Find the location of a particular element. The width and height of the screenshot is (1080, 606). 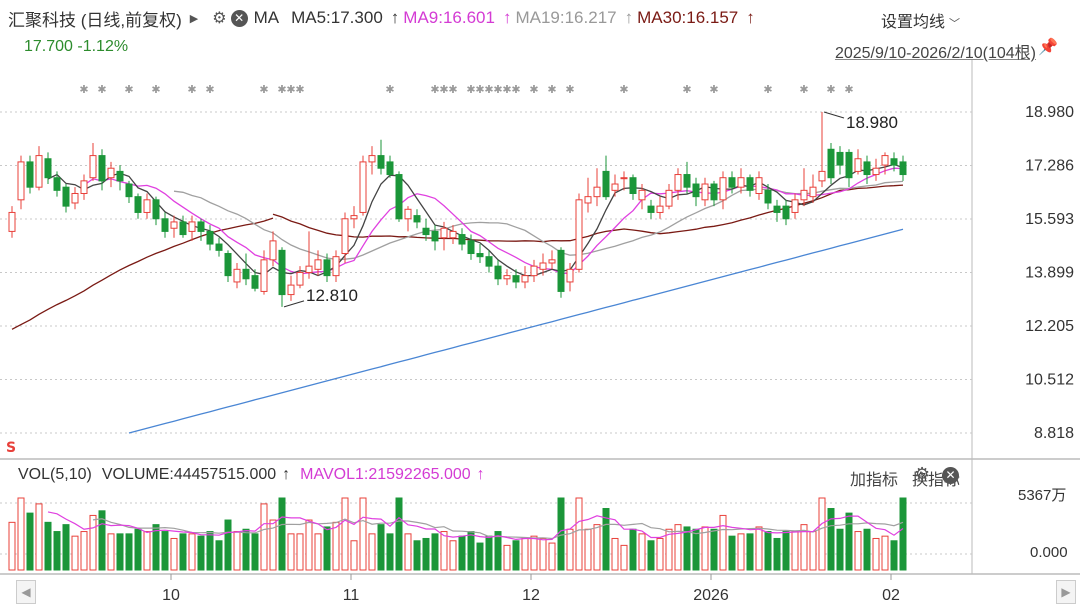

ma19-value: MA19:16.217 is located at coordinates (566, 17).